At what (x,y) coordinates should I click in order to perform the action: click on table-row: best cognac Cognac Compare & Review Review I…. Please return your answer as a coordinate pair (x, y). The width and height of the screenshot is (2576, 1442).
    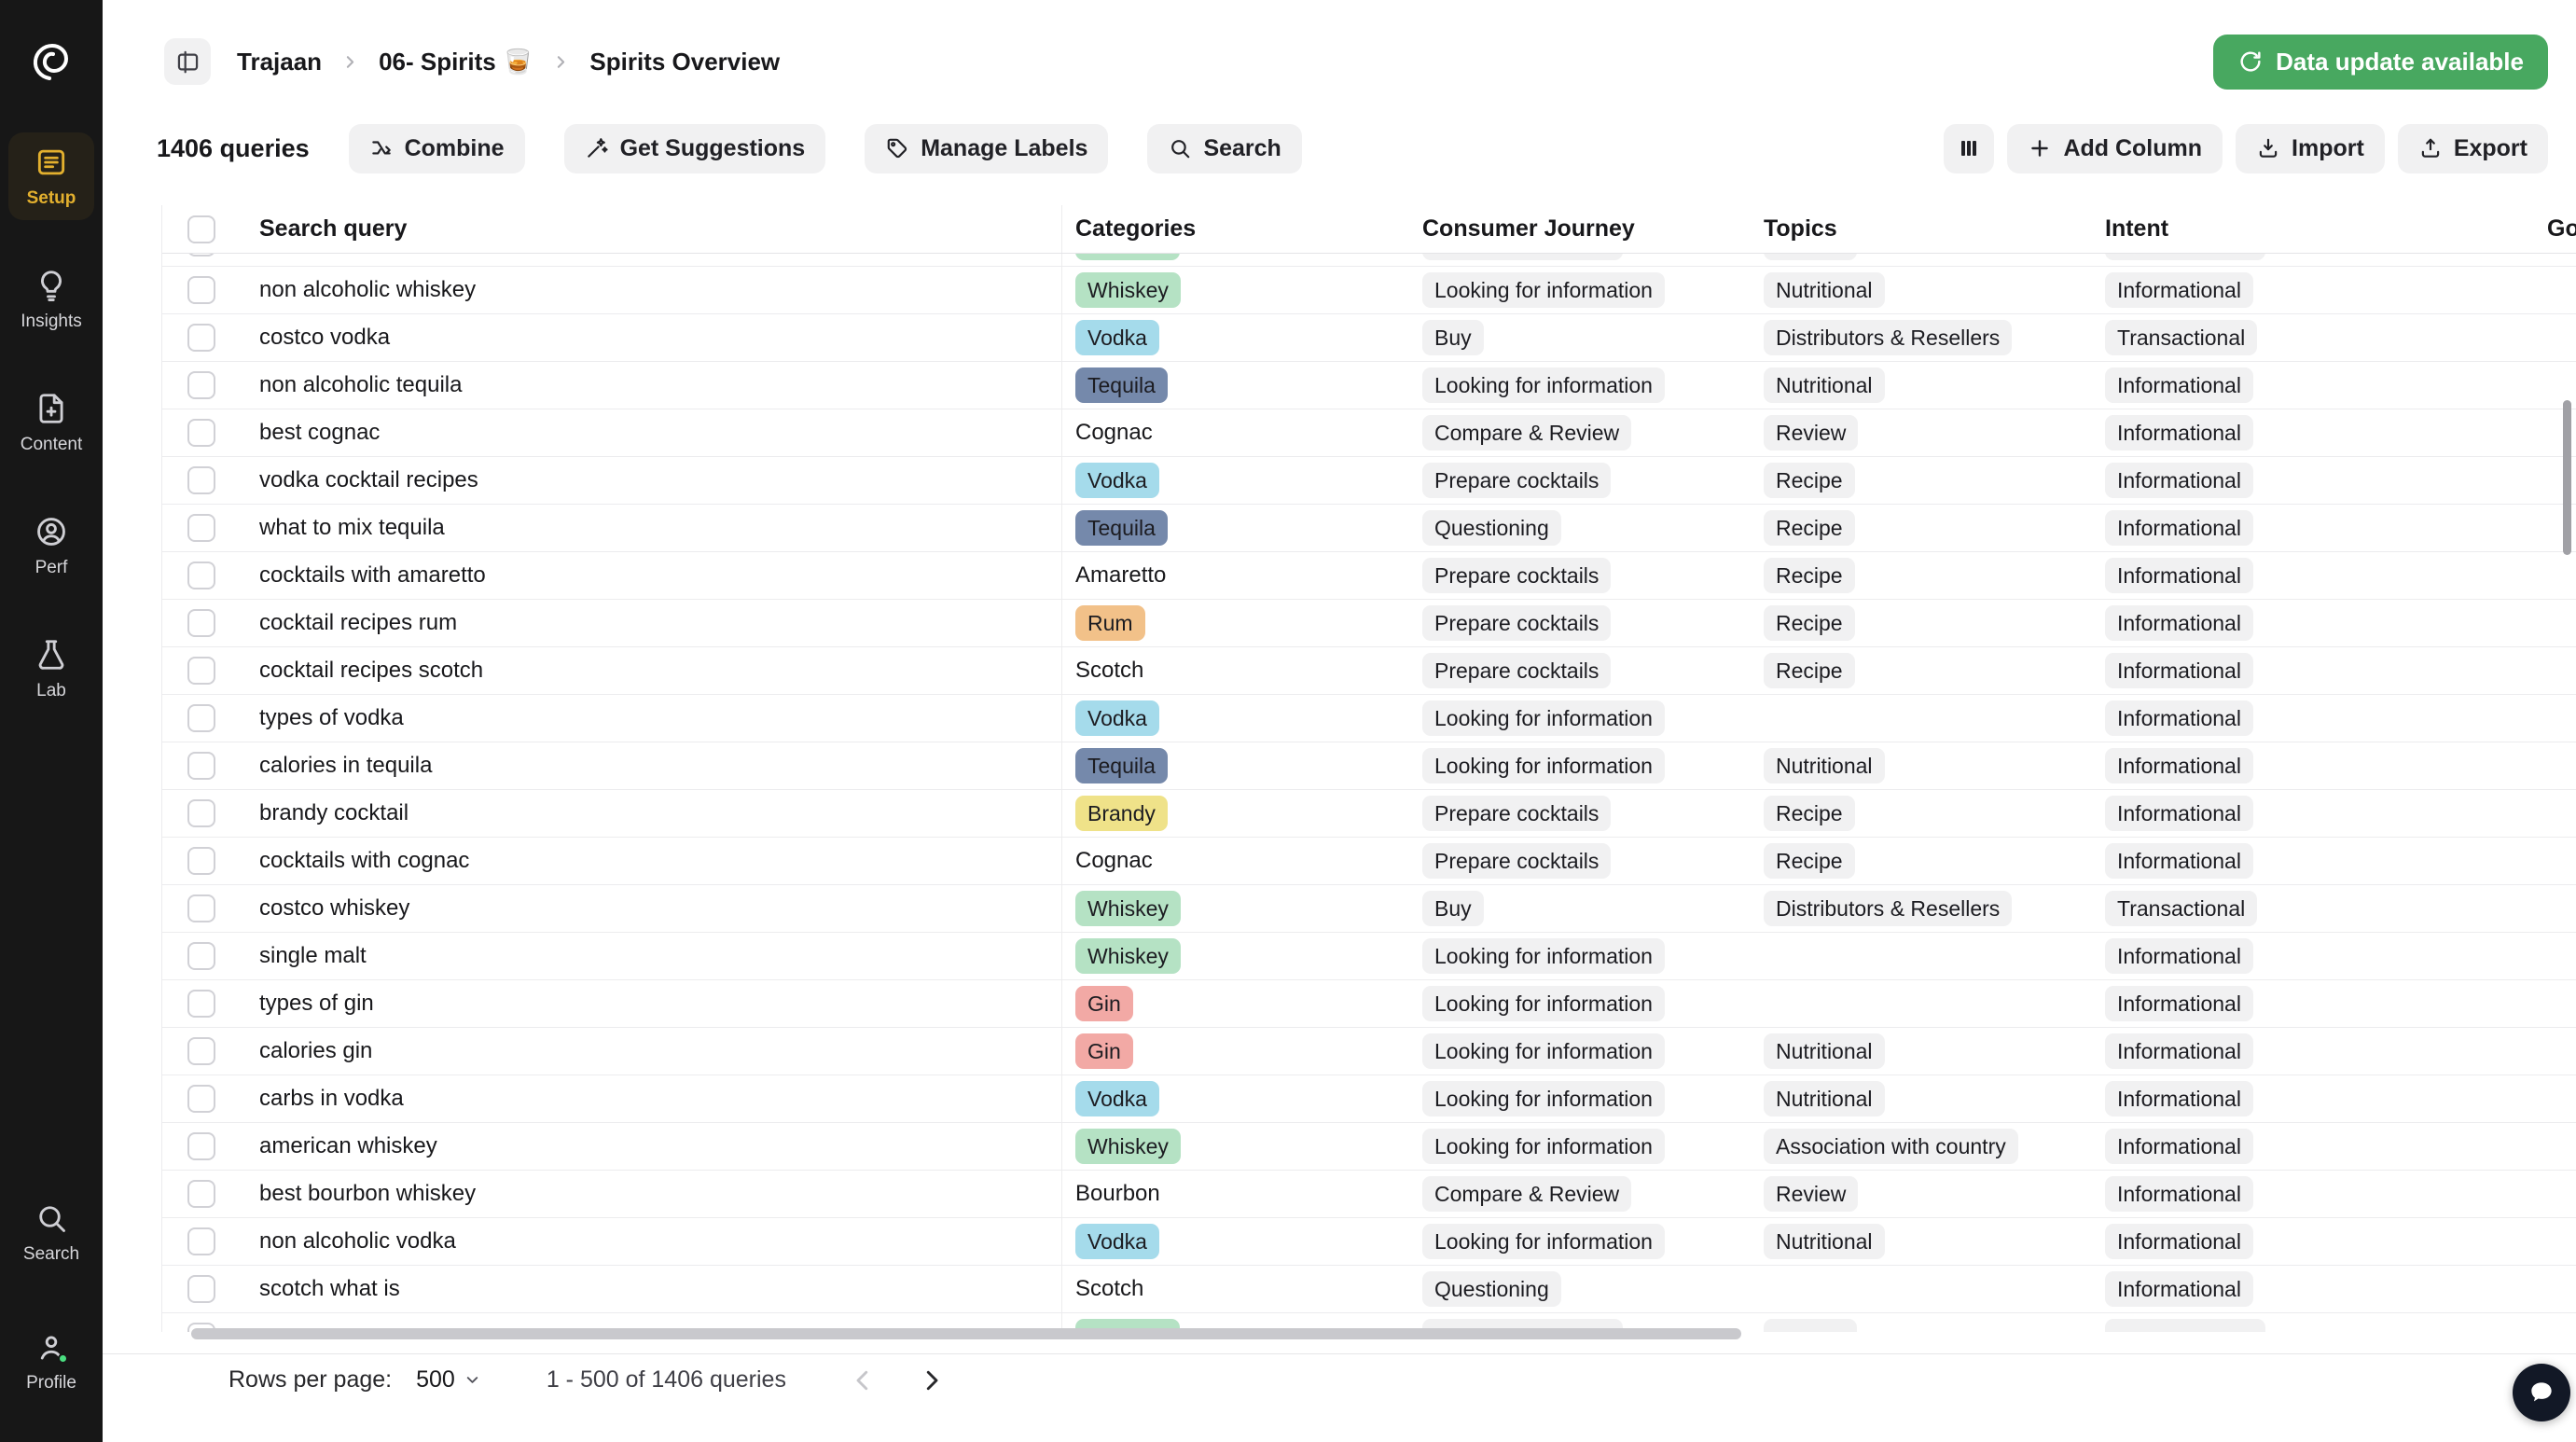
    Looking at the image, I should click on (1369, 433).